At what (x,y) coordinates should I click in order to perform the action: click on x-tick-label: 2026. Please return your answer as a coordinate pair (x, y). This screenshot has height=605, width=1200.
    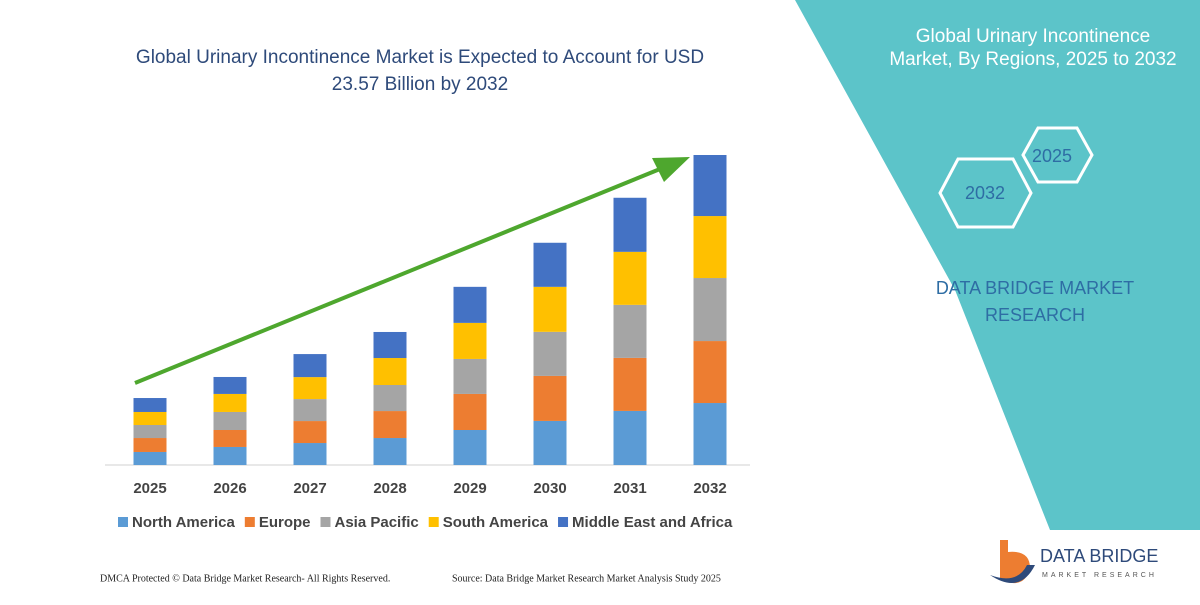
    Looking at the image, I should click on (229, 488).